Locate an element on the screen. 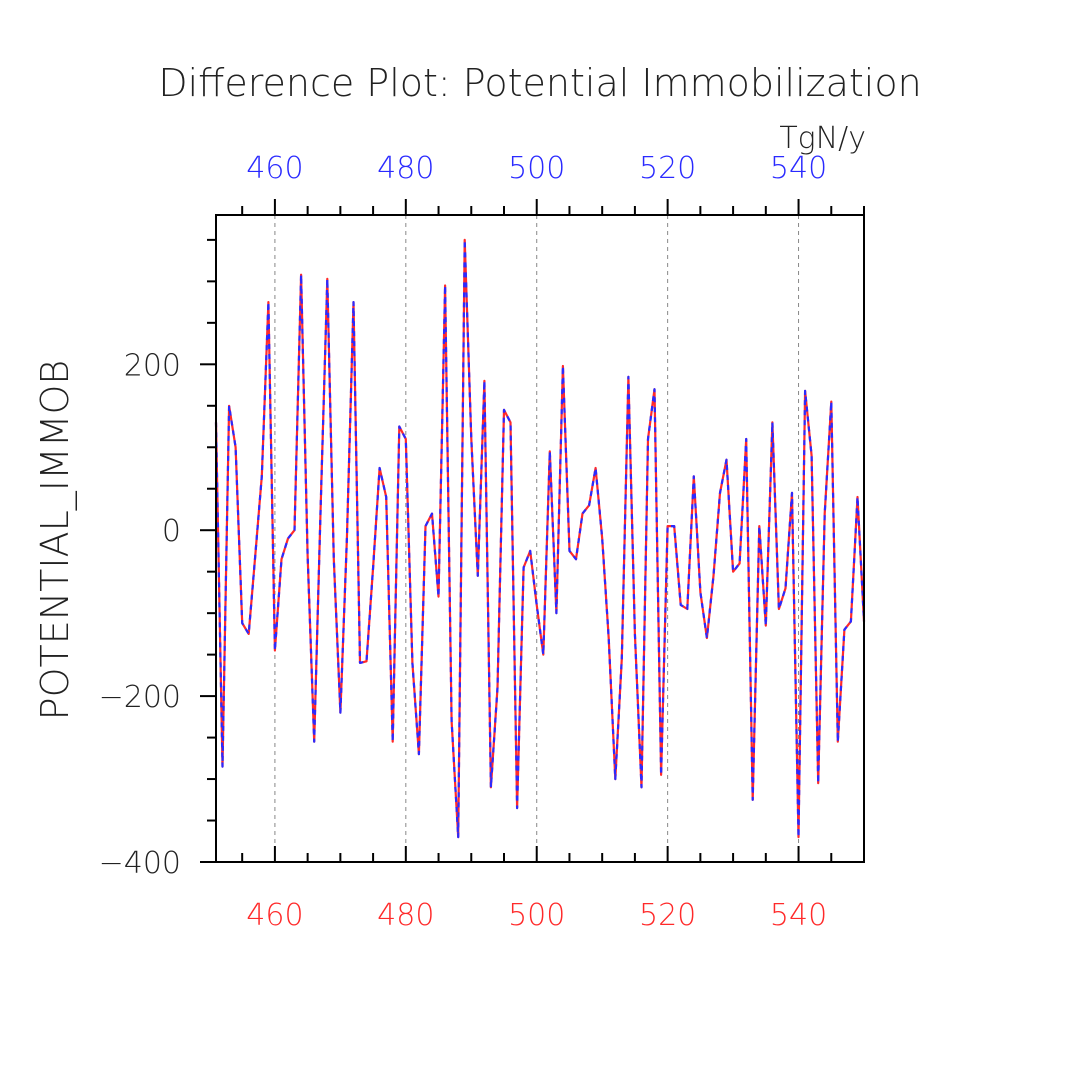 This screenshot has width=1080, height=1080. x-tick-label-top-460: 460 is located at coordinates (274, 168).